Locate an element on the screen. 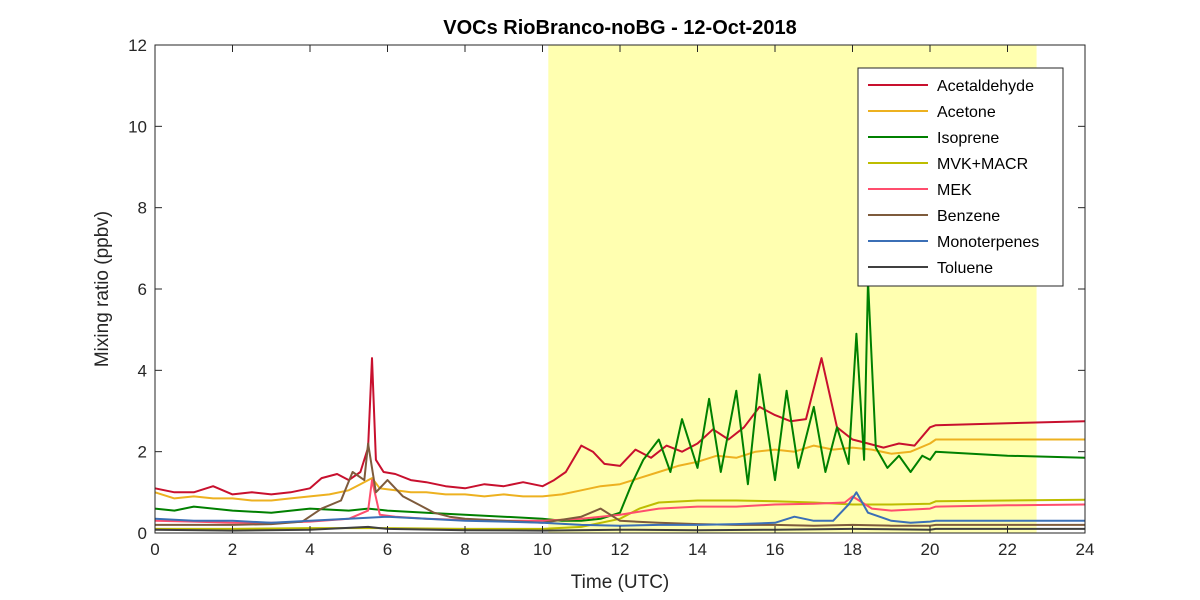 The width and height of the screenshot is (1200, 600). x-tick-label: 20 is located at coordinates (930, 549).